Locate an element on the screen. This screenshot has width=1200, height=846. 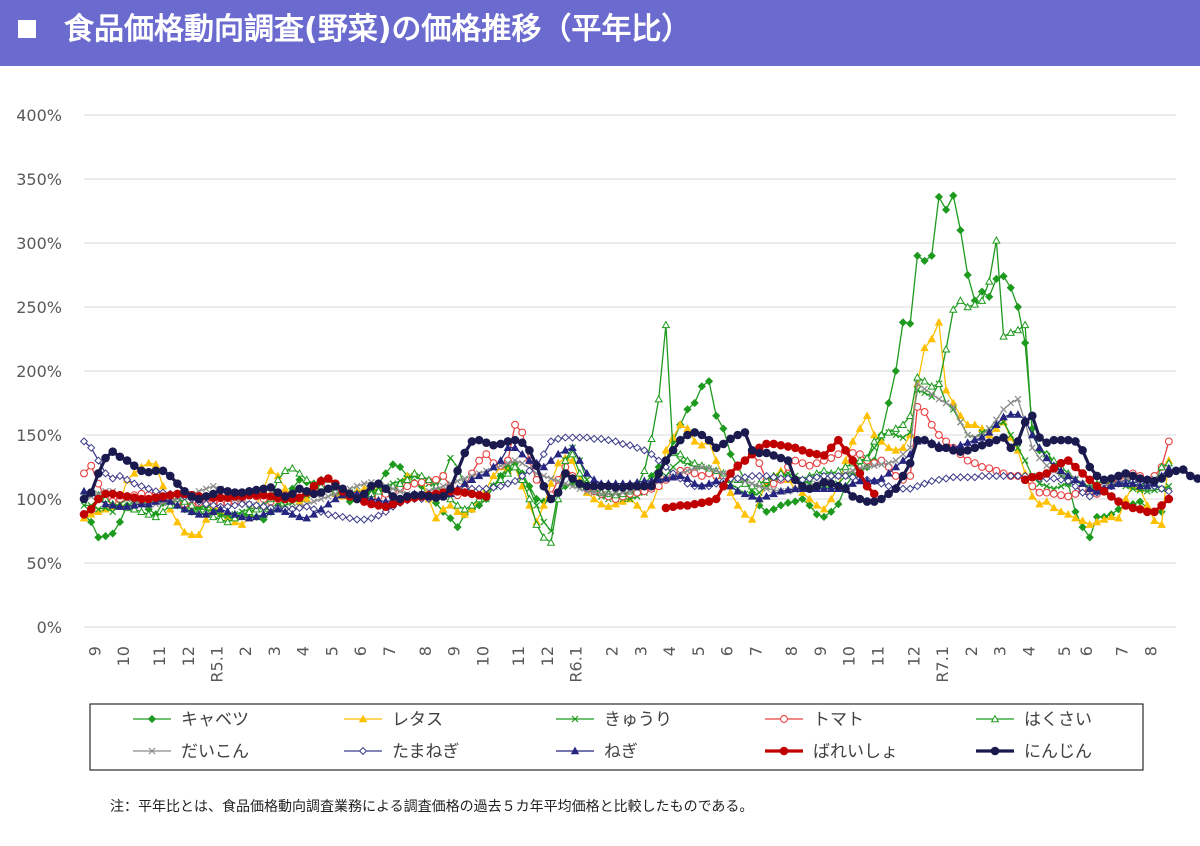
x-tick-label: 5 is located at coordinates (698, 651).